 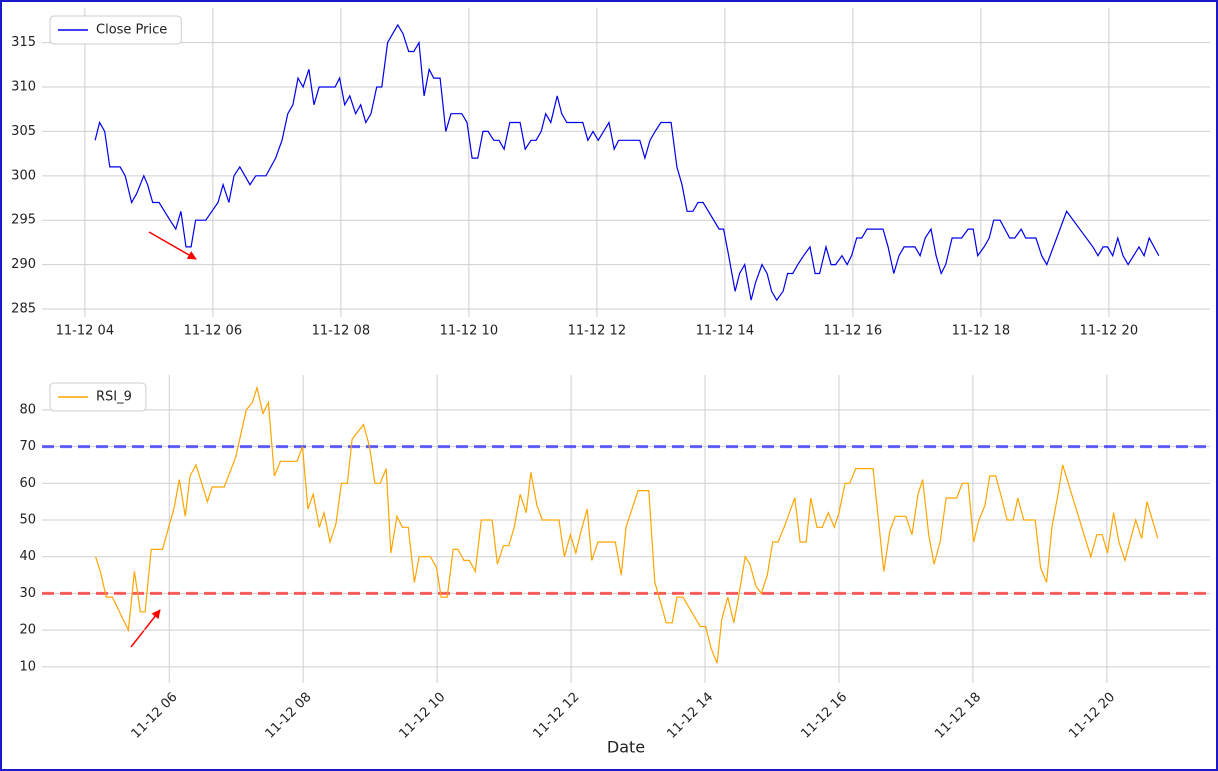 I want to click on y-tick-label: 295, so click(x=23, y=220).